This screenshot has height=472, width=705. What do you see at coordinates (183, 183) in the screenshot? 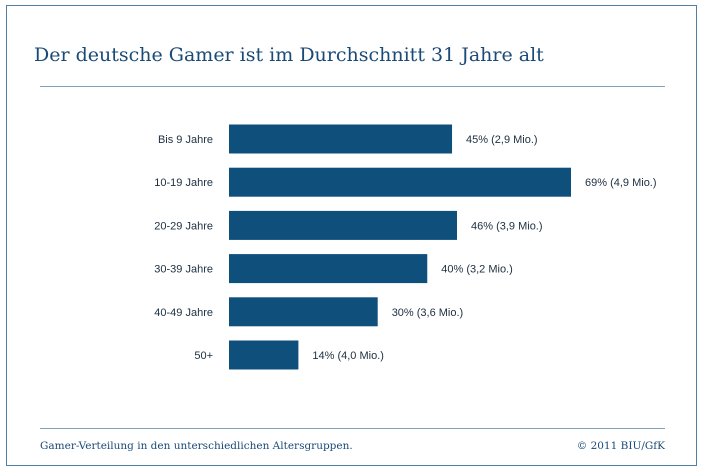
I see `category-label: 10-19 Jahre` at bounding box center [183, 183].